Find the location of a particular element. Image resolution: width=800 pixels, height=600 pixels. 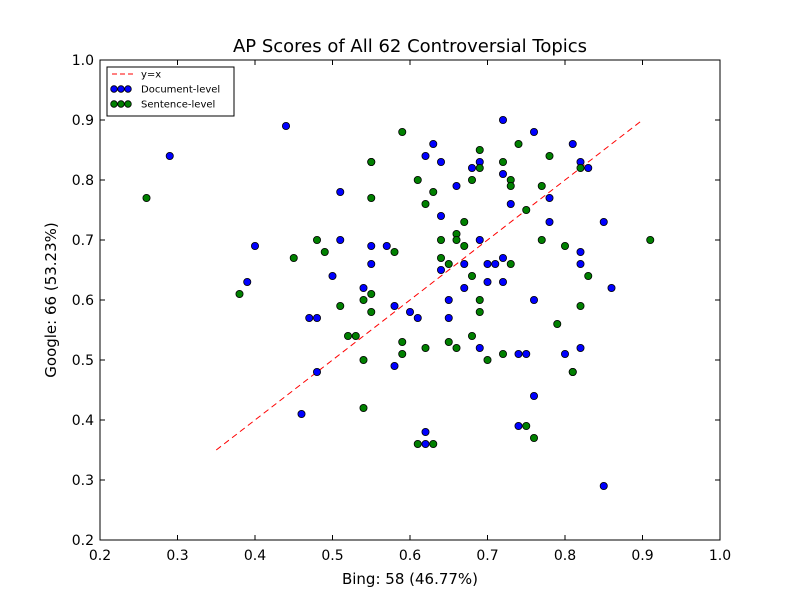

x-tick-label: 0.4 is located at coordinates (255, 556).